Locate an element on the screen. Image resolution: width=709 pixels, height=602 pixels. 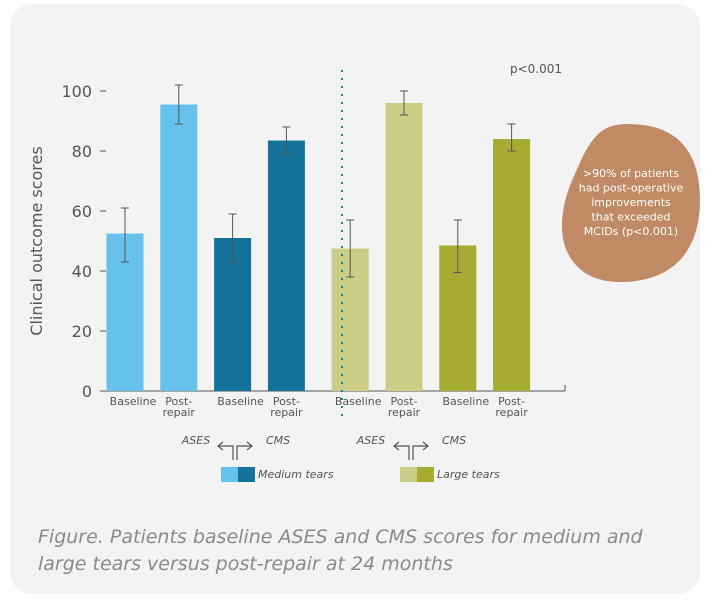
legend-label: Large tears is located at coordinates (468, 474).